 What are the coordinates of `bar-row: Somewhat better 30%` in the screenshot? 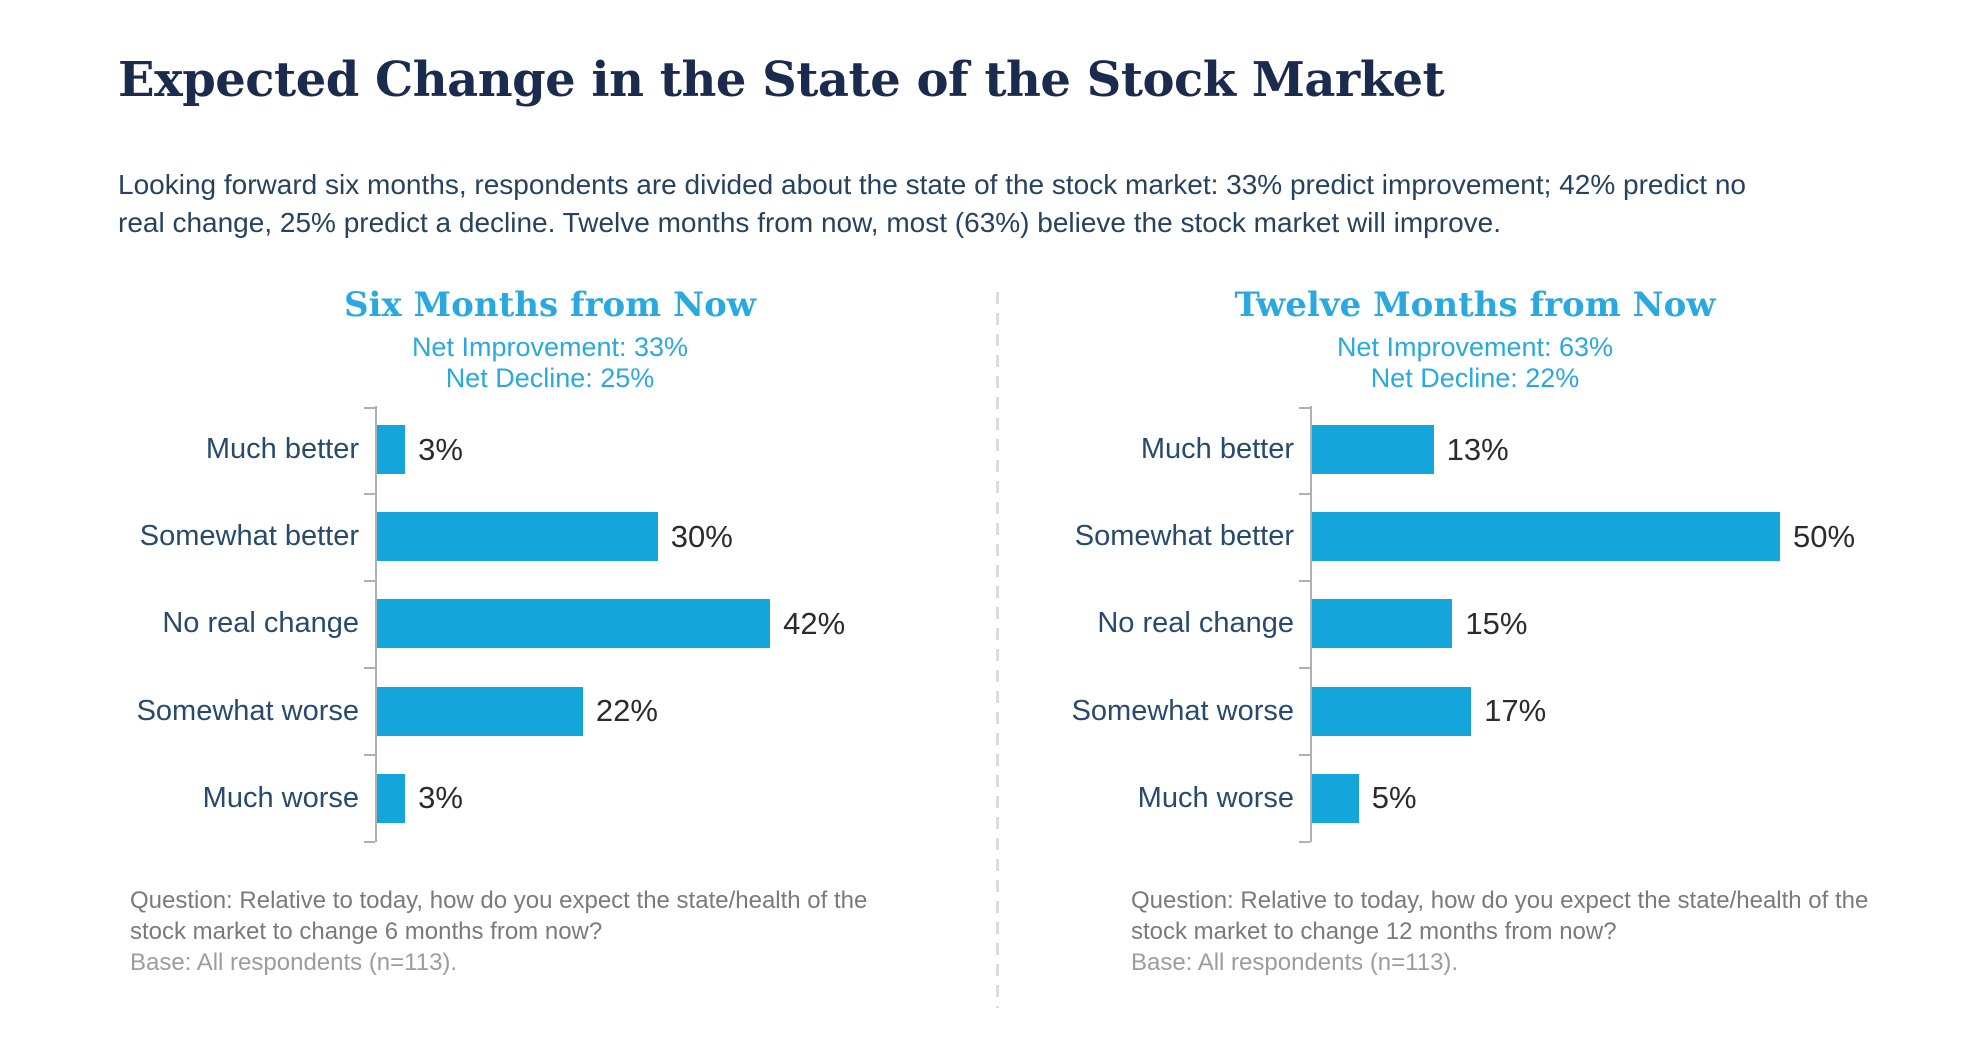 It's located at (550, 537).